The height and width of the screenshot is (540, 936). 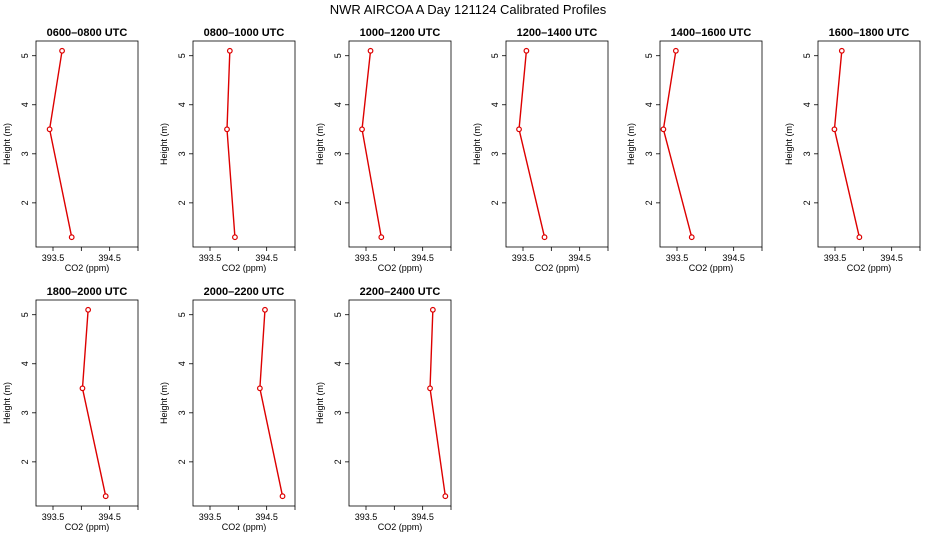 What do you see at coordinates (400, 292) in the screenshot?
I see `panel-title: 2200–2400 UTC` at bounding box center [400, 292].